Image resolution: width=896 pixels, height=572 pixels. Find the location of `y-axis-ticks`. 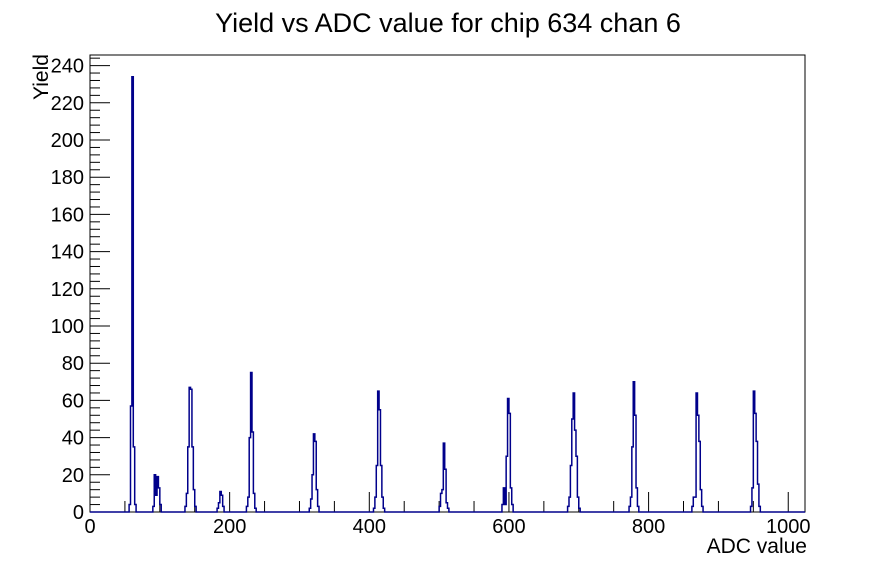

y-axis-ticks is located at coordinates (100, 285).